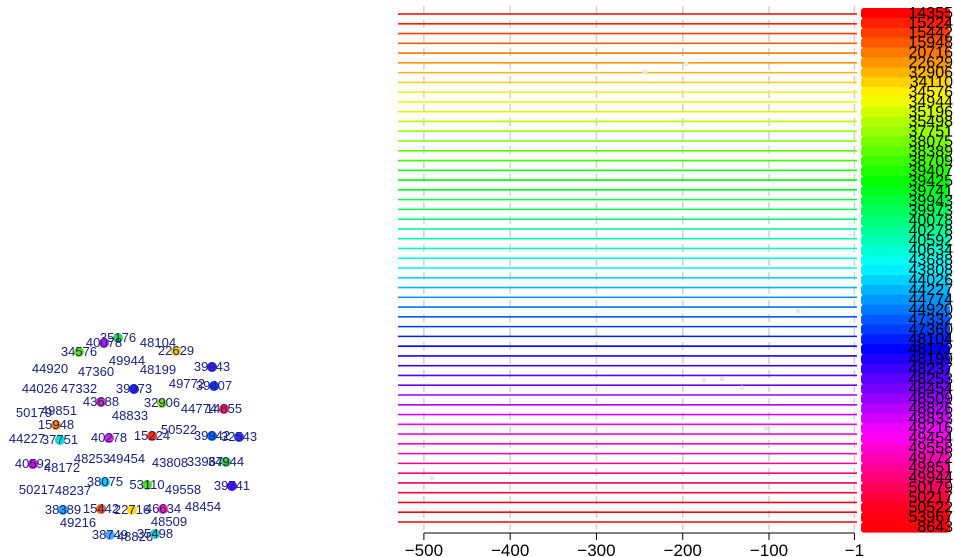  What do you see at coordinates (155, 533) in the screenshot?
I see `point-label: 35498` at bounding box center [155, 533].